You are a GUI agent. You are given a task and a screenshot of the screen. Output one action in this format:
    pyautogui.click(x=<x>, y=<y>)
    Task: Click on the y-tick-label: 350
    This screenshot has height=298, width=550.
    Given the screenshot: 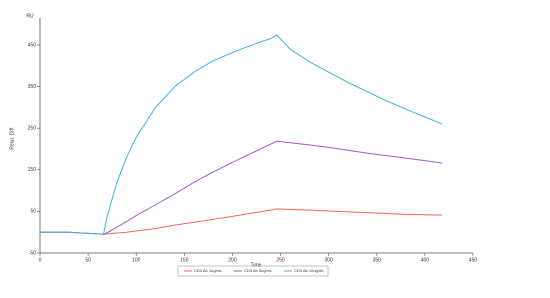 What is the action you would take?
    pyautogui.click(x=32, y=87)
    